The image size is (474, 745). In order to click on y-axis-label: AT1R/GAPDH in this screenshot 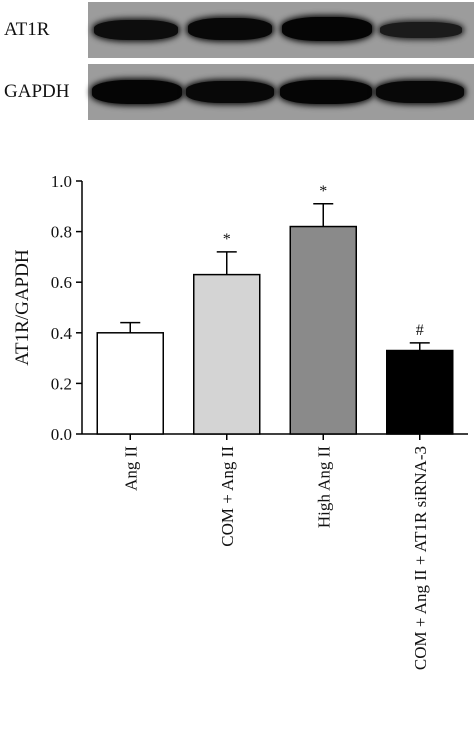, I will do `click(22, 307)`.